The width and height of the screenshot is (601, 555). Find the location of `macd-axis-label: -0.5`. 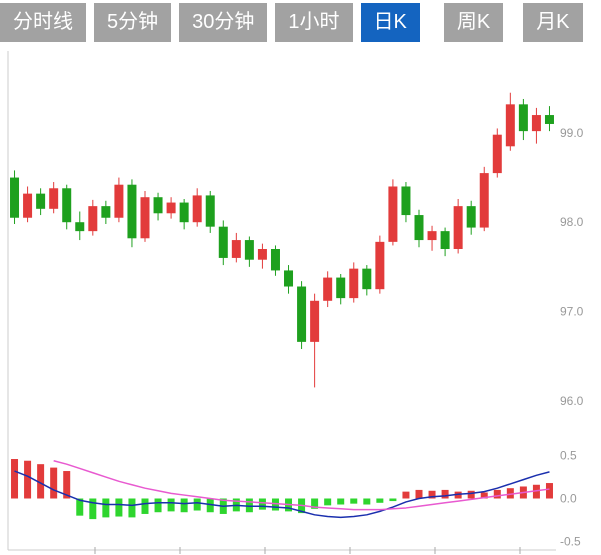

macd-axis-label: -0.5 is located at coordinates (570, 541).